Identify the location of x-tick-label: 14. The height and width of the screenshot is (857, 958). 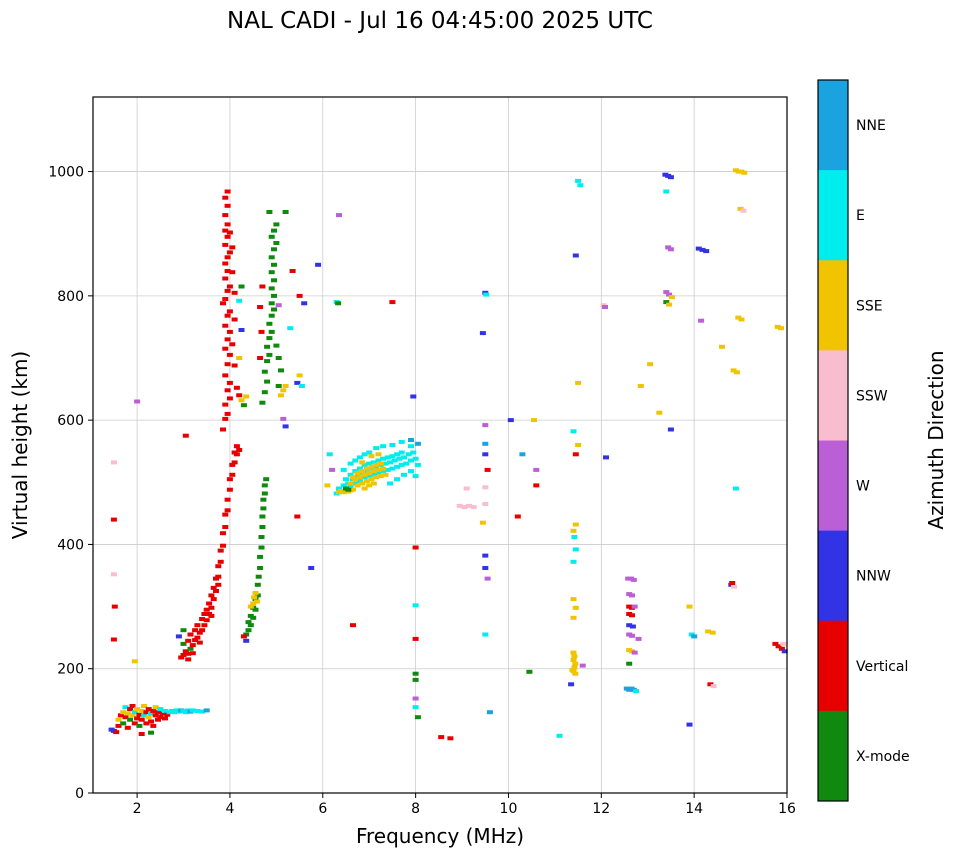
(694, 809).